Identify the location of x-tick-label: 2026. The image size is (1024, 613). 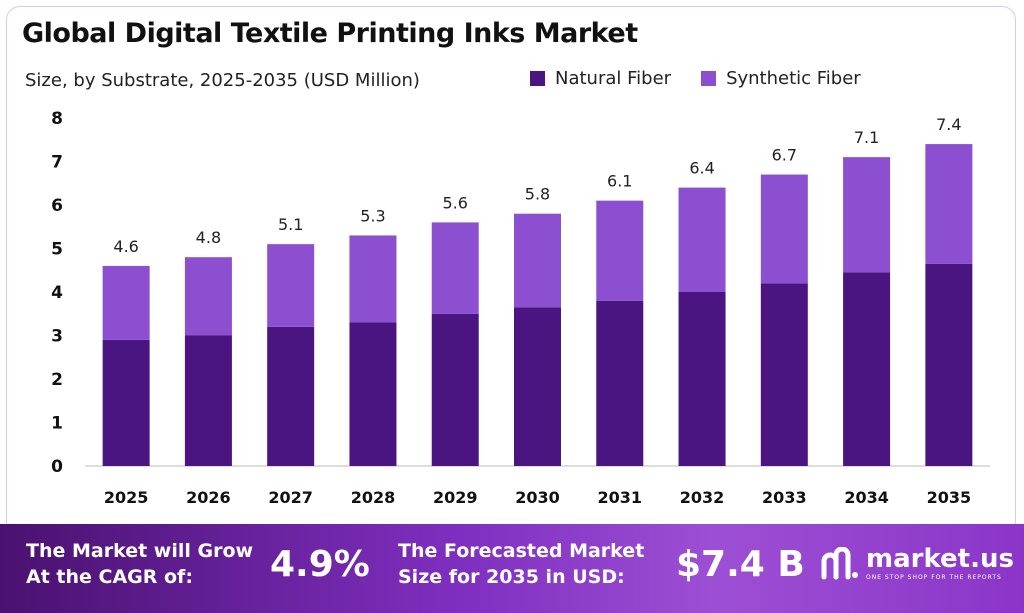
(208, 497).